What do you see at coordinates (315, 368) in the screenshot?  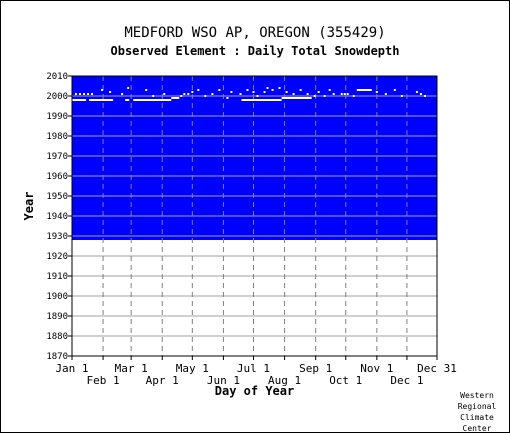 I see `x-tick-label: Sep 1` at bounding box center [315, 368].